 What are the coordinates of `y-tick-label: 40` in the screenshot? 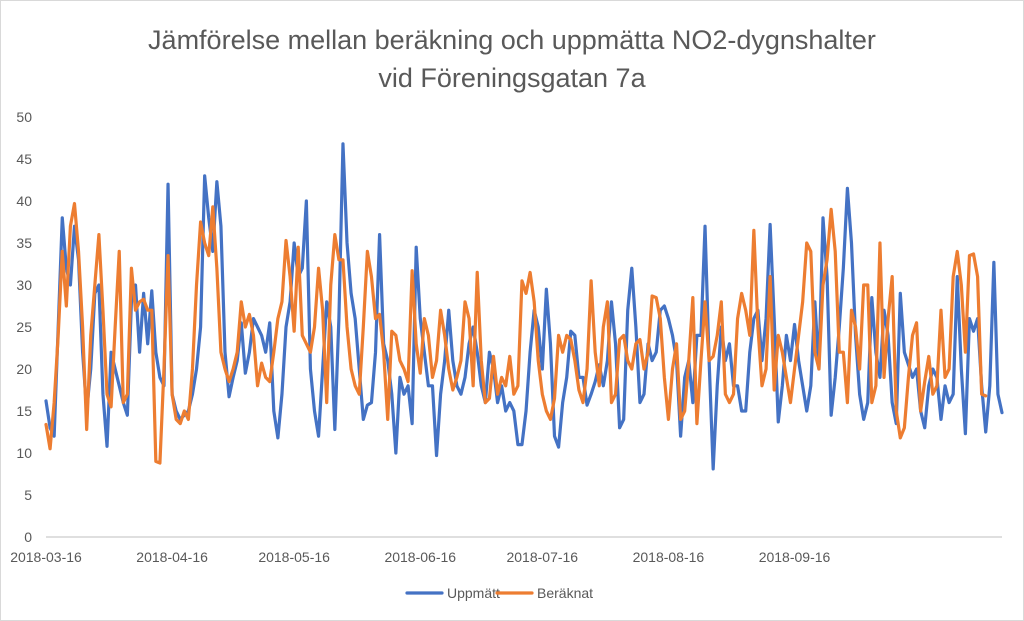 It's located at (24, 201).